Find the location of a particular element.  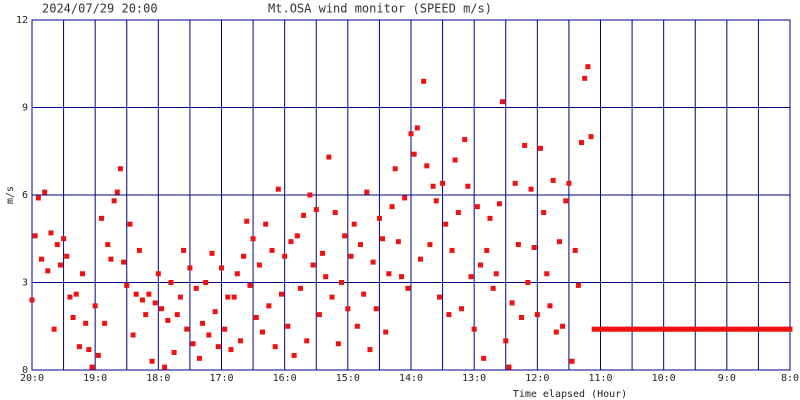

timestamp: 2024/07/29 20:00 is located at coordinates (100, 9).